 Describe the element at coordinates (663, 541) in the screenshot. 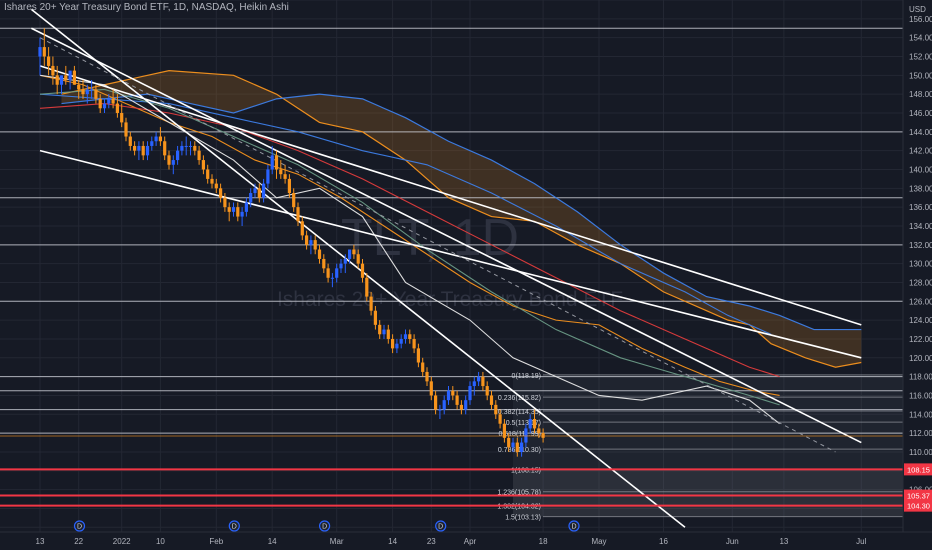

I see `time-tick-label: 16` at that location.